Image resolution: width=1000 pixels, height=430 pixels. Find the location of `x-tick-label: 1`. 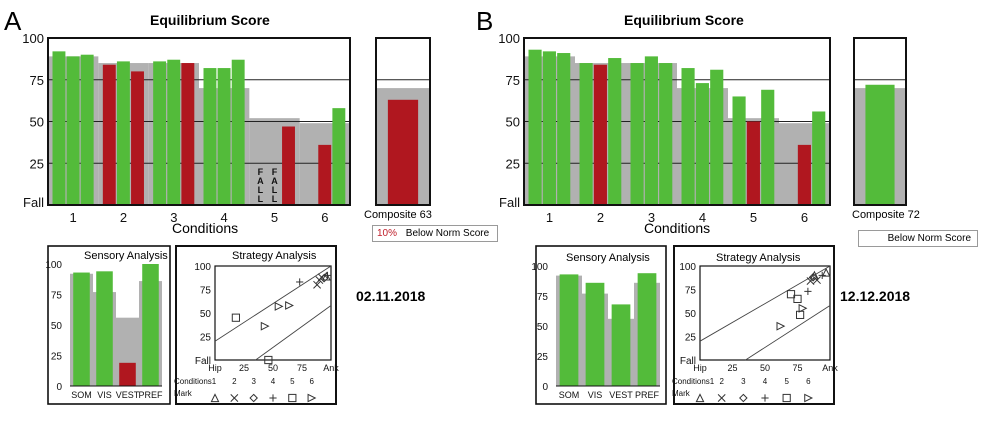

x-tick-label: 1 is located at coordinates (549, 217).